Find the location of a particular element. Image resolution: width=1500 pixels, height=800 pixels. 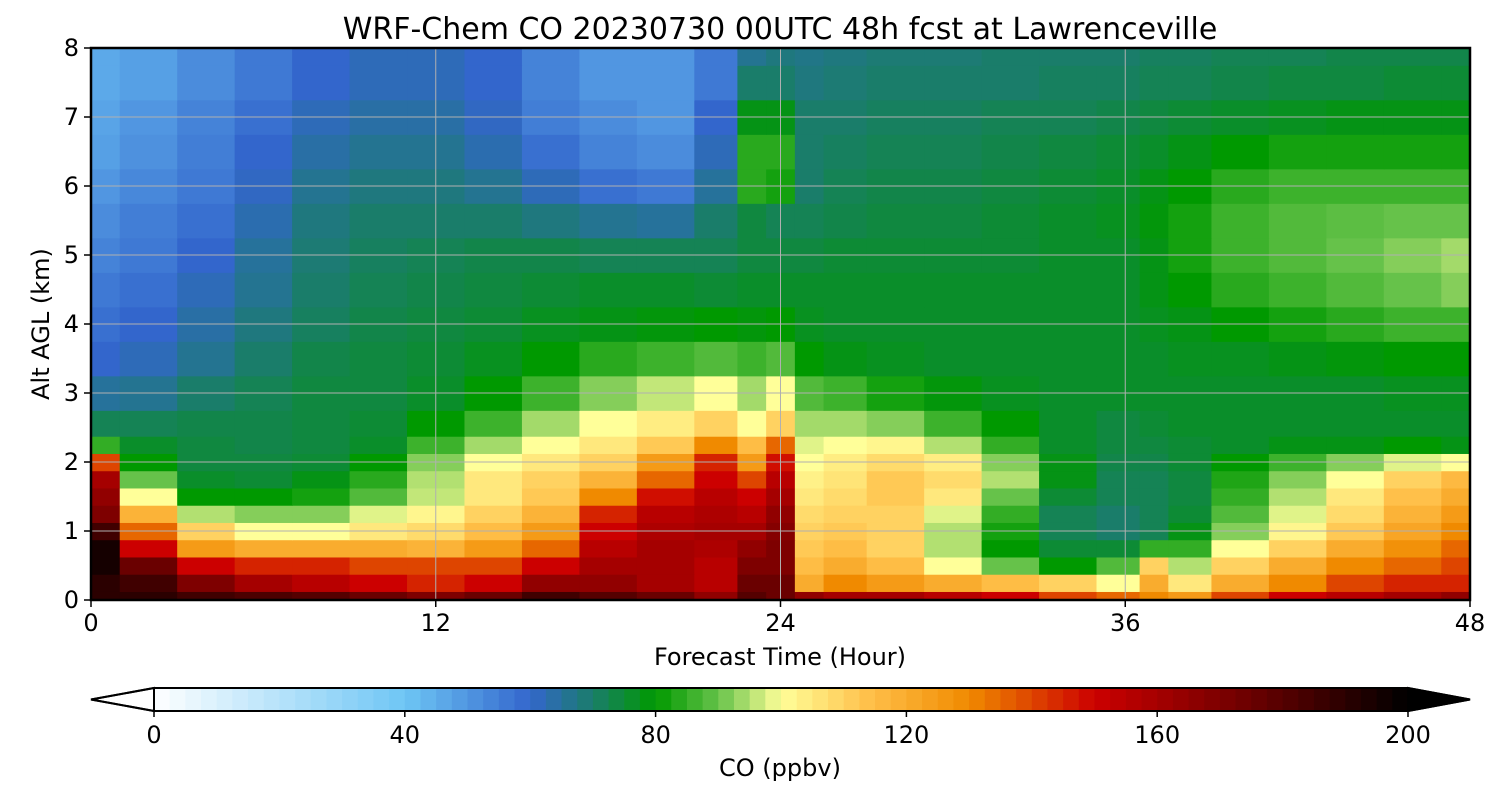

colorbar-tick-label: 160 is located at coordinates (1157, 735).